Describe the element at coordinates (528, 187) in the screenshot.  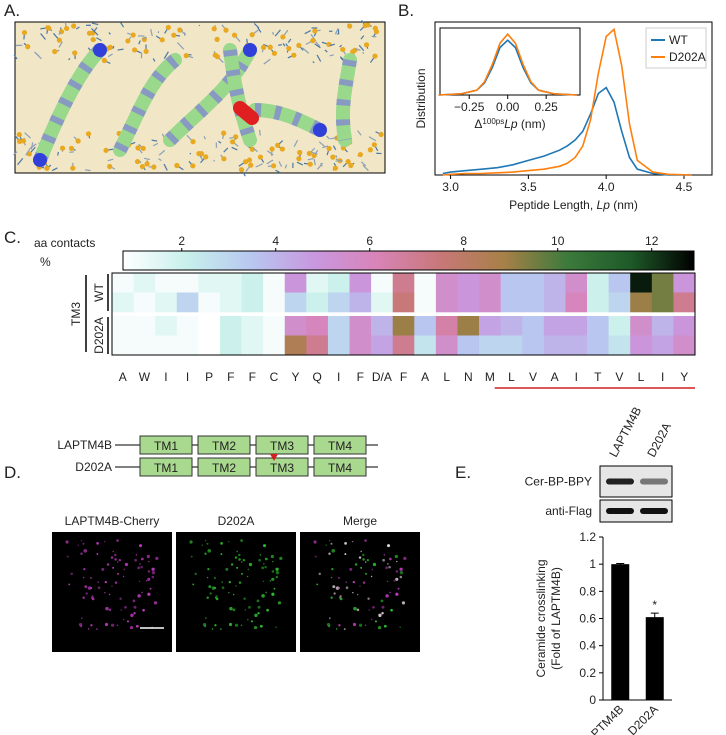
I see `x-tick-label: 3.5` at that location.